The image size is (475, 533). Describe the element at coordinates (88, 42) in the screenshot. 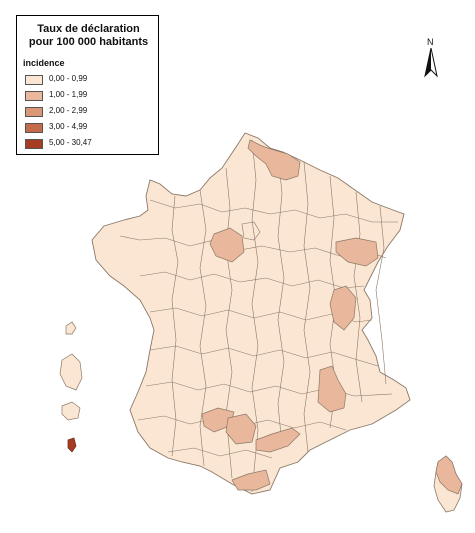

I see `legend-title-line2: pour 100 000 habitants` at that location.